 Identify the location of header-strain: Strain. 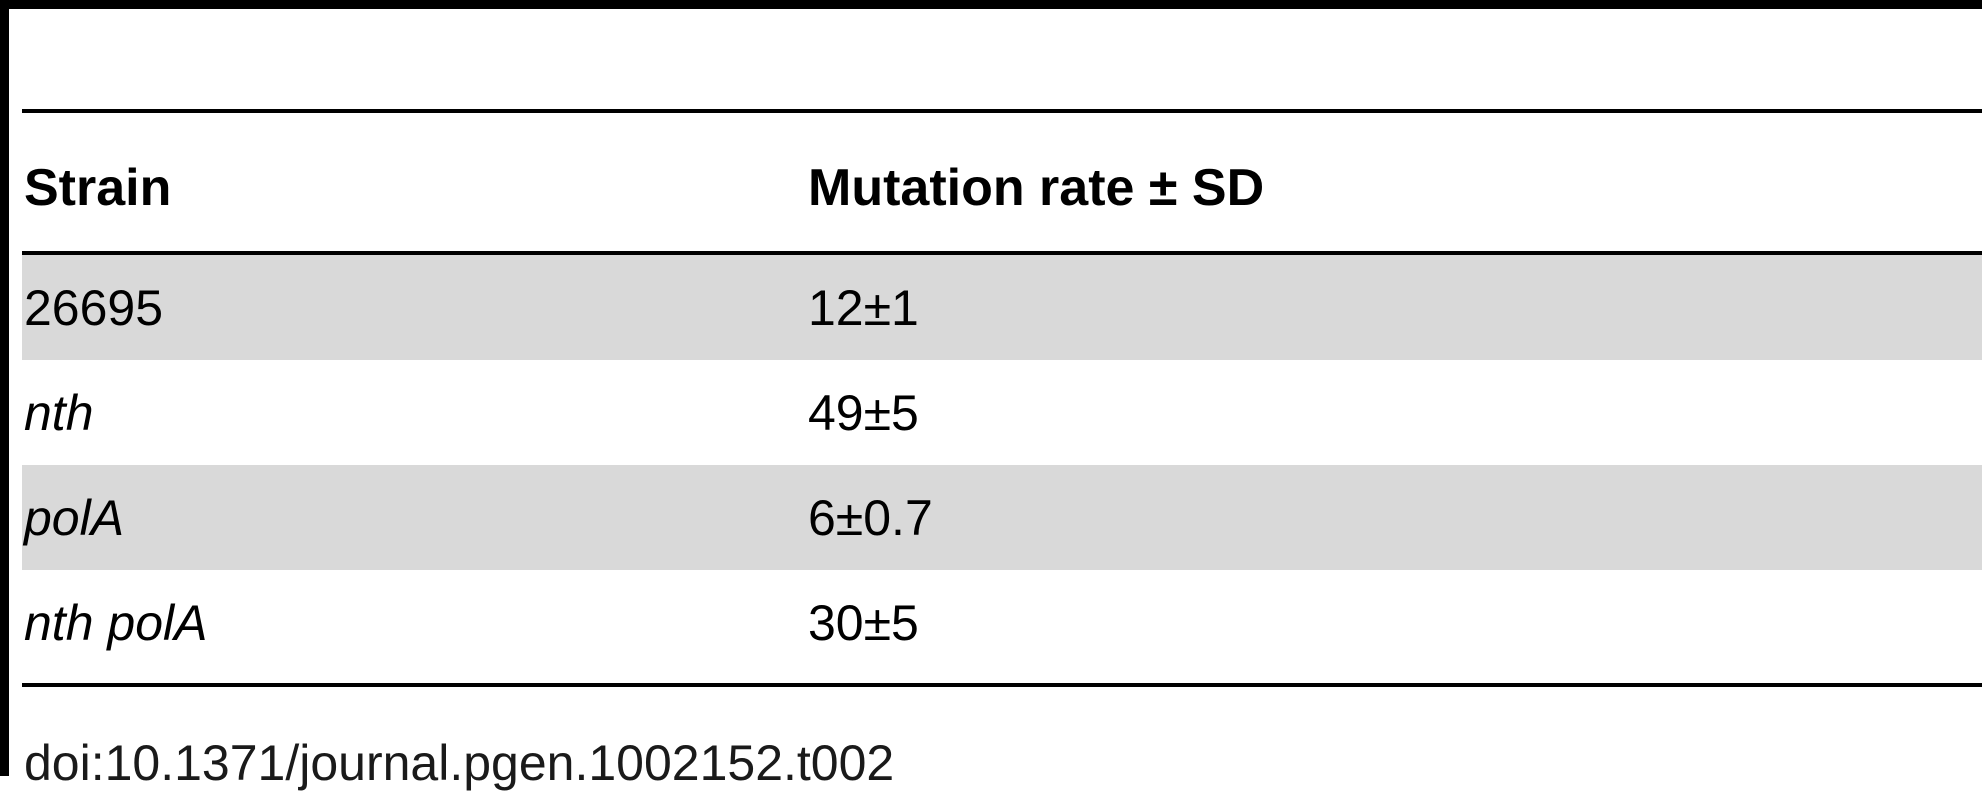
(98, 188).